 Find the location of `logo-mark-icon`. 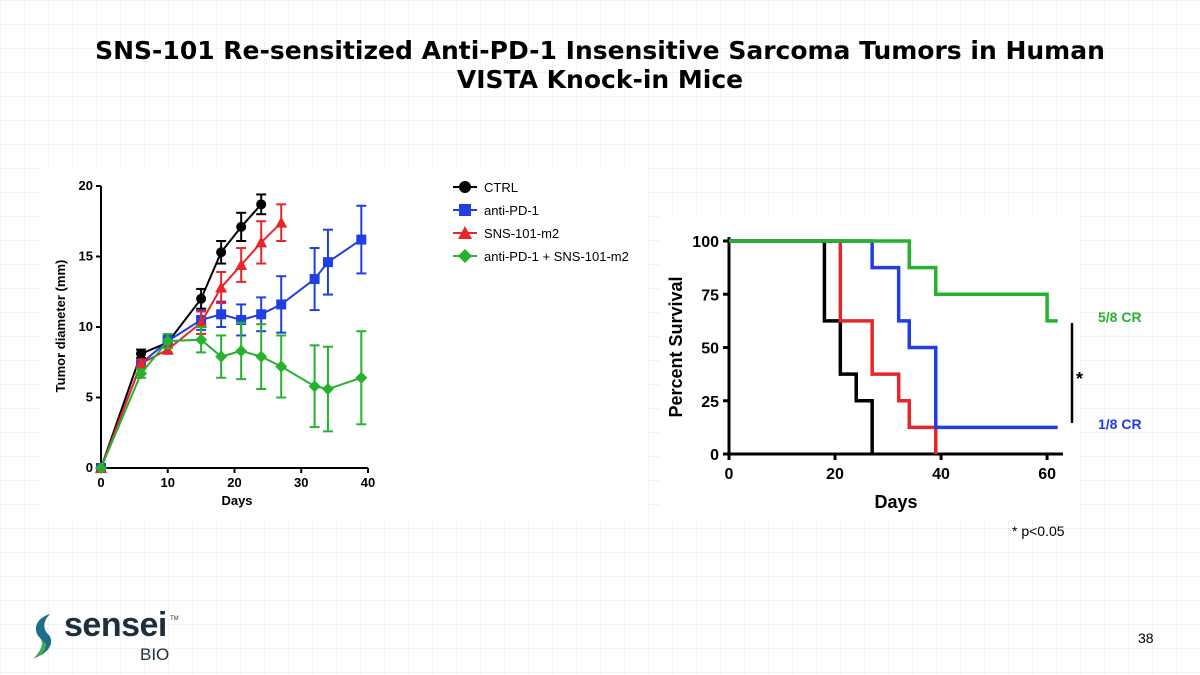

logo-mark-icon is located at coordinates (43, 636).